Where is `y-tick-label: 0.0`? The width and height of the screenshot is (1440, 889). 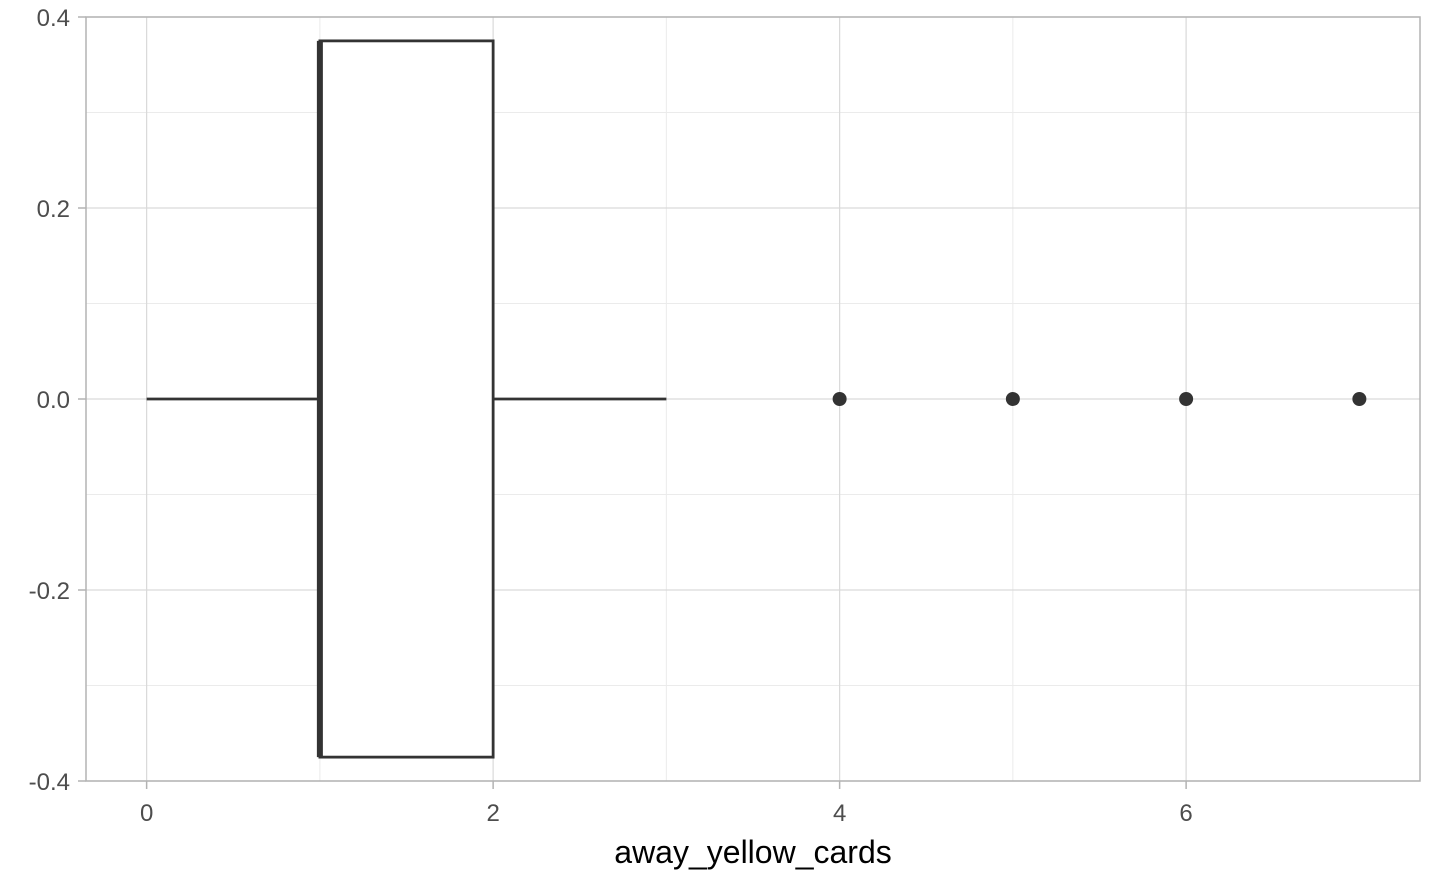 y-tick-label: 0.0 is located at coordinates (53, 400).